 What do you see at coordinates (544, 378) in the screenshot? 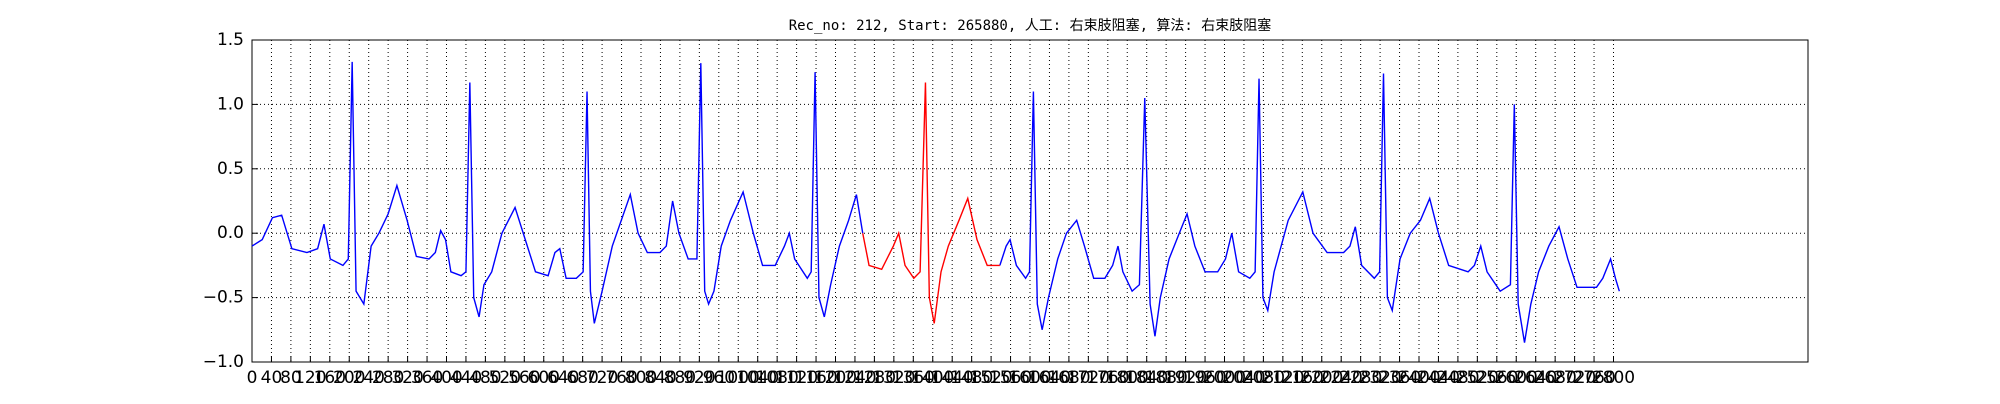
I see `x-tick-label: 600` at bounding box center [544, 378].